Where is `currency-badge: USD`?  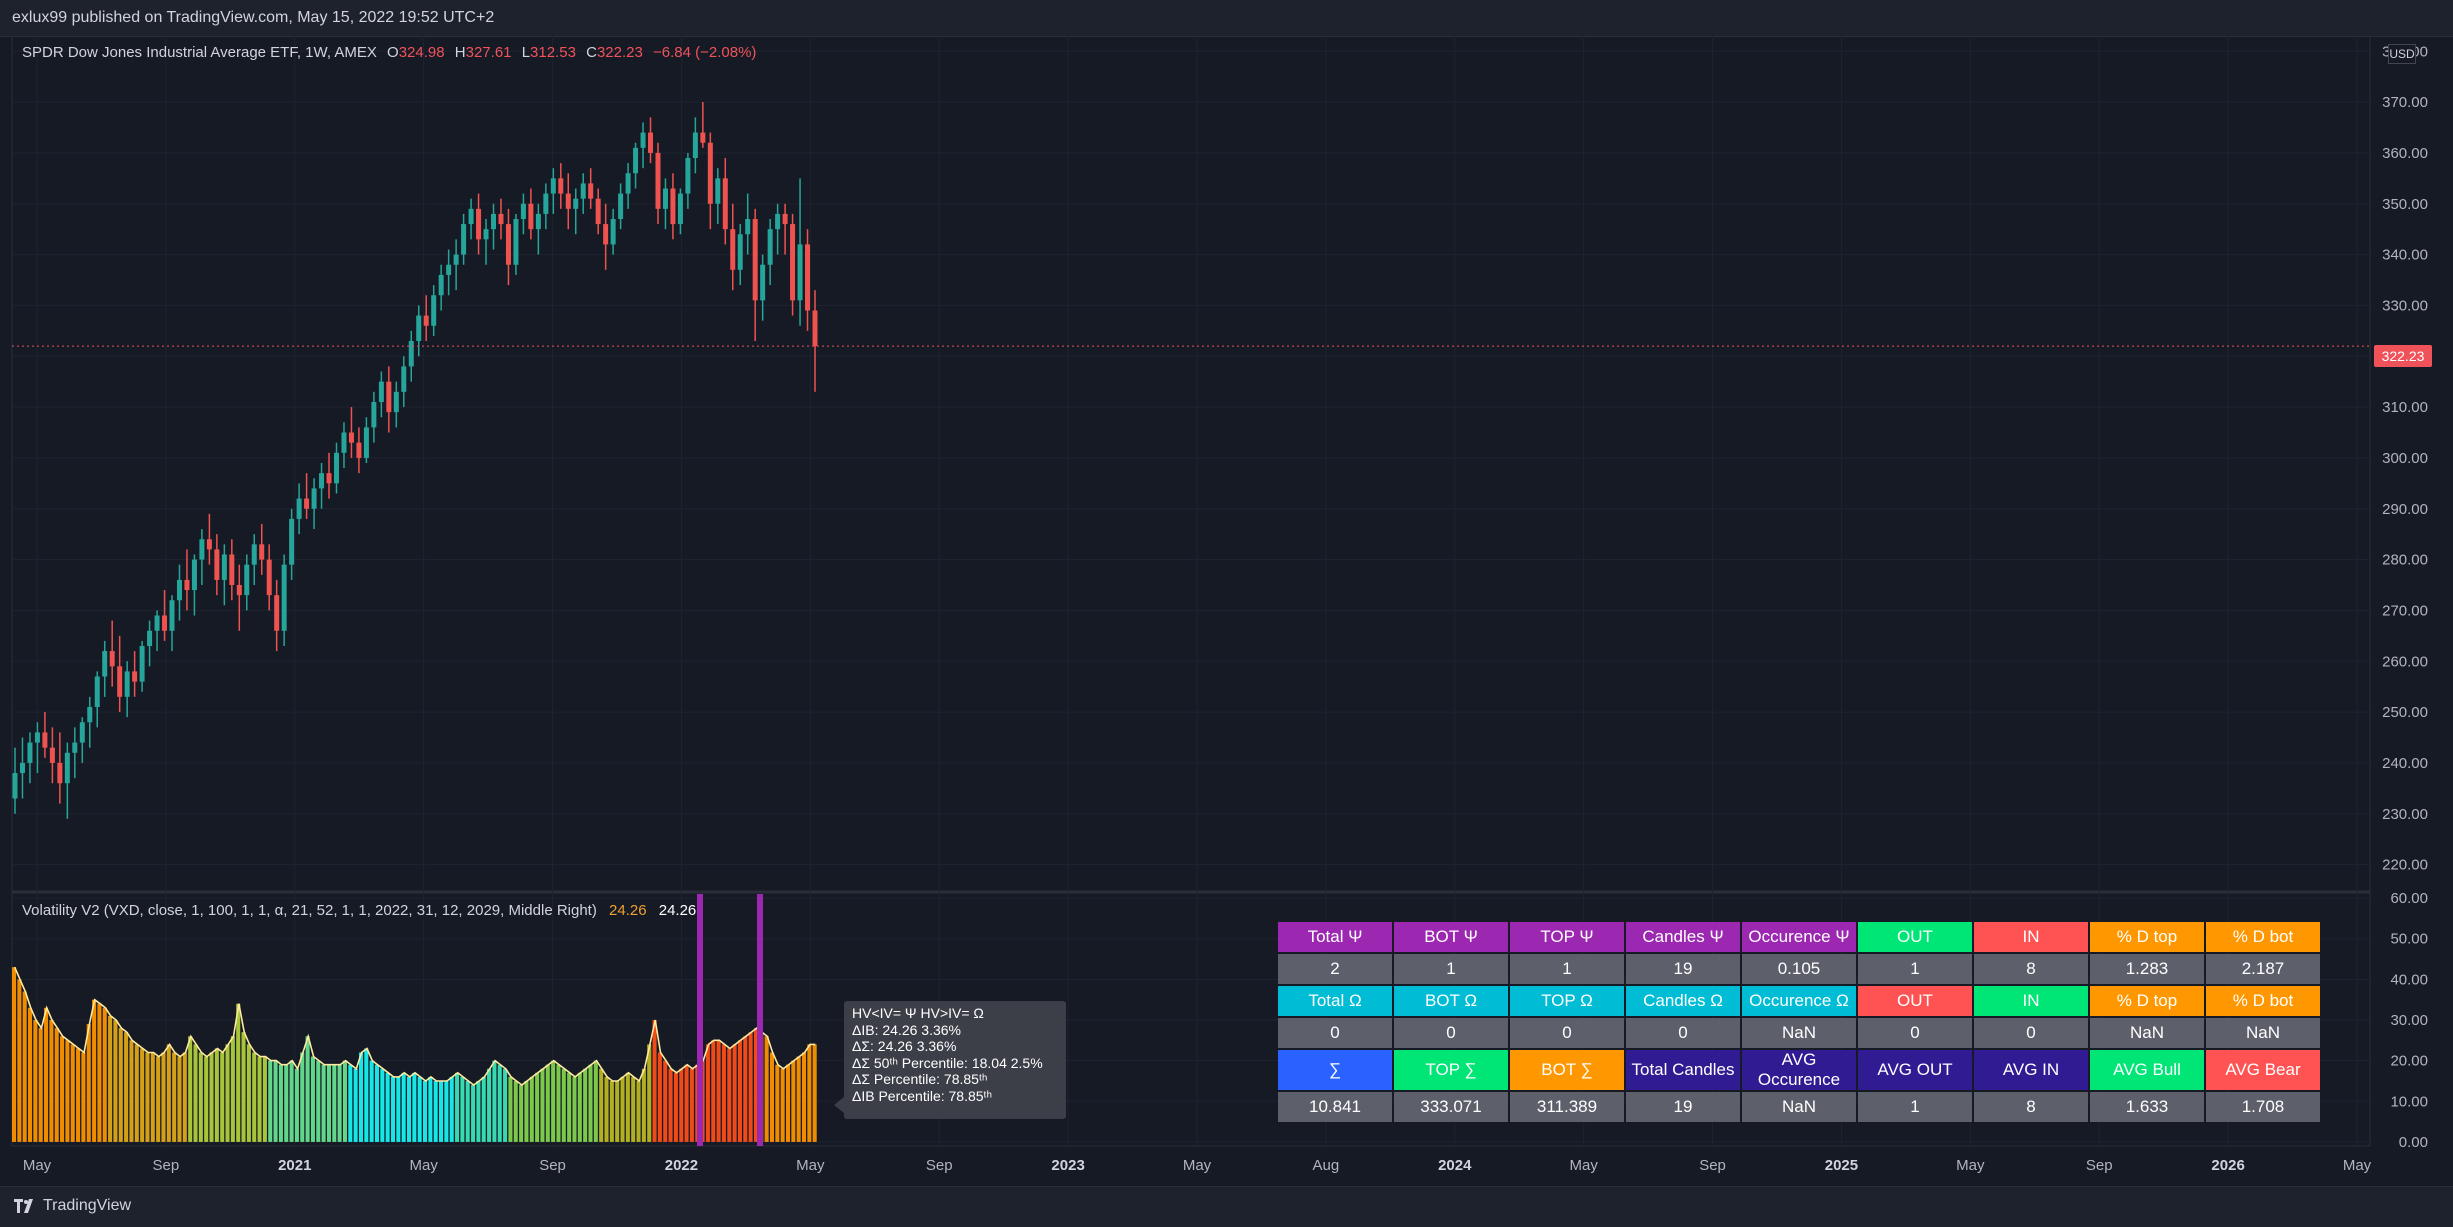 currency-badge: USD is located at coordinates (2402, 54).